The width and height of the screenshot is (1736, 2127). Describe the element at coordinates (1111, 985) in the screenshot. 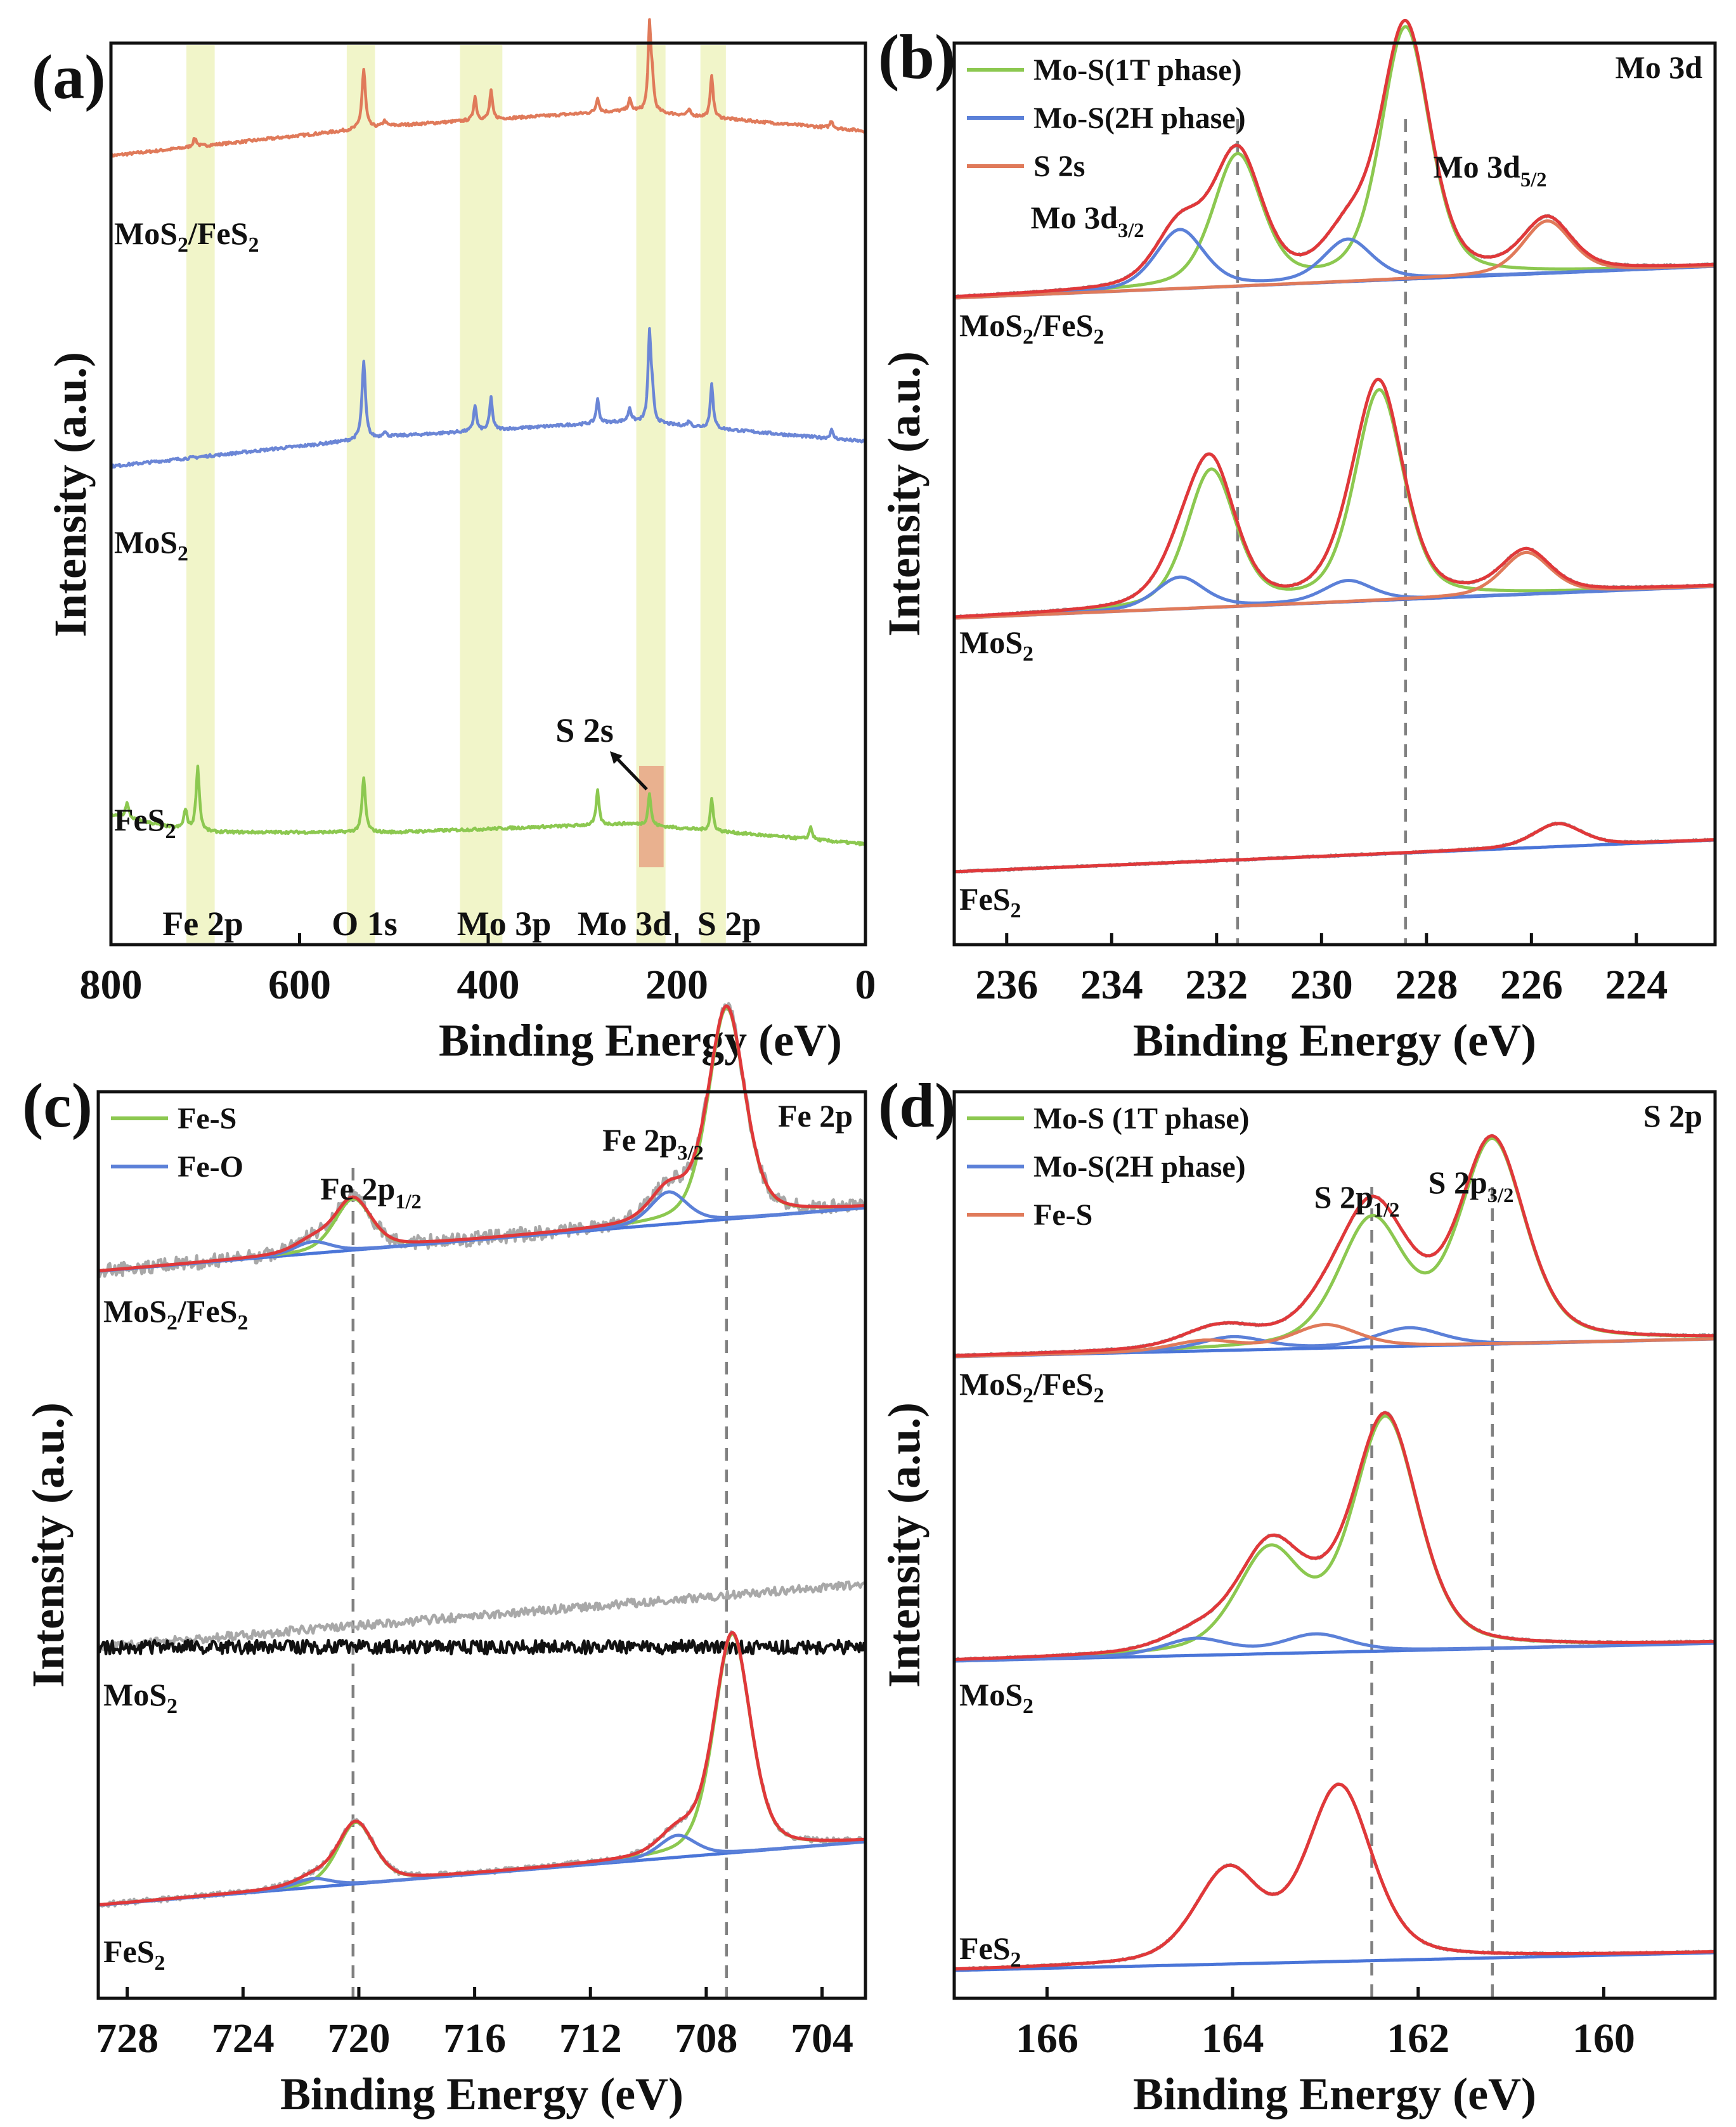

I see `x-tick-label: 234` at that location.